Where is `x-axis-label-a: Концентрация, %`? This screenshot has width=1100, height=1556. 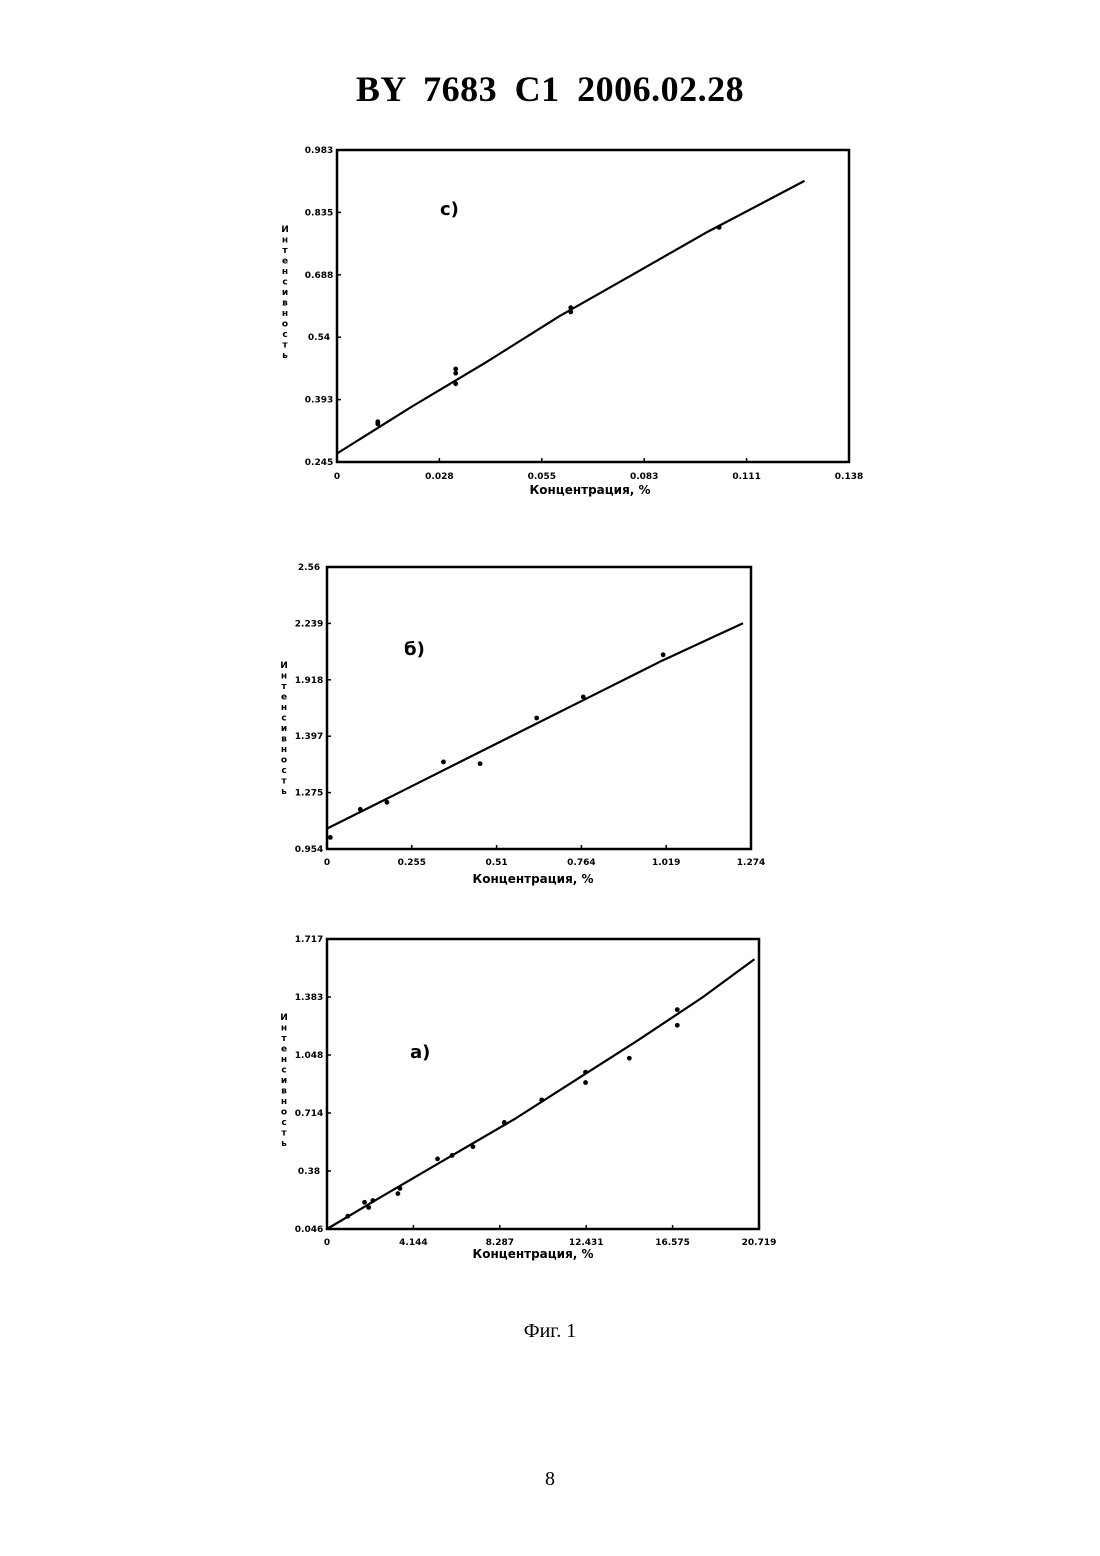 x-axis-label-a: Концентрация, % is located at coordinates (532, 1254).